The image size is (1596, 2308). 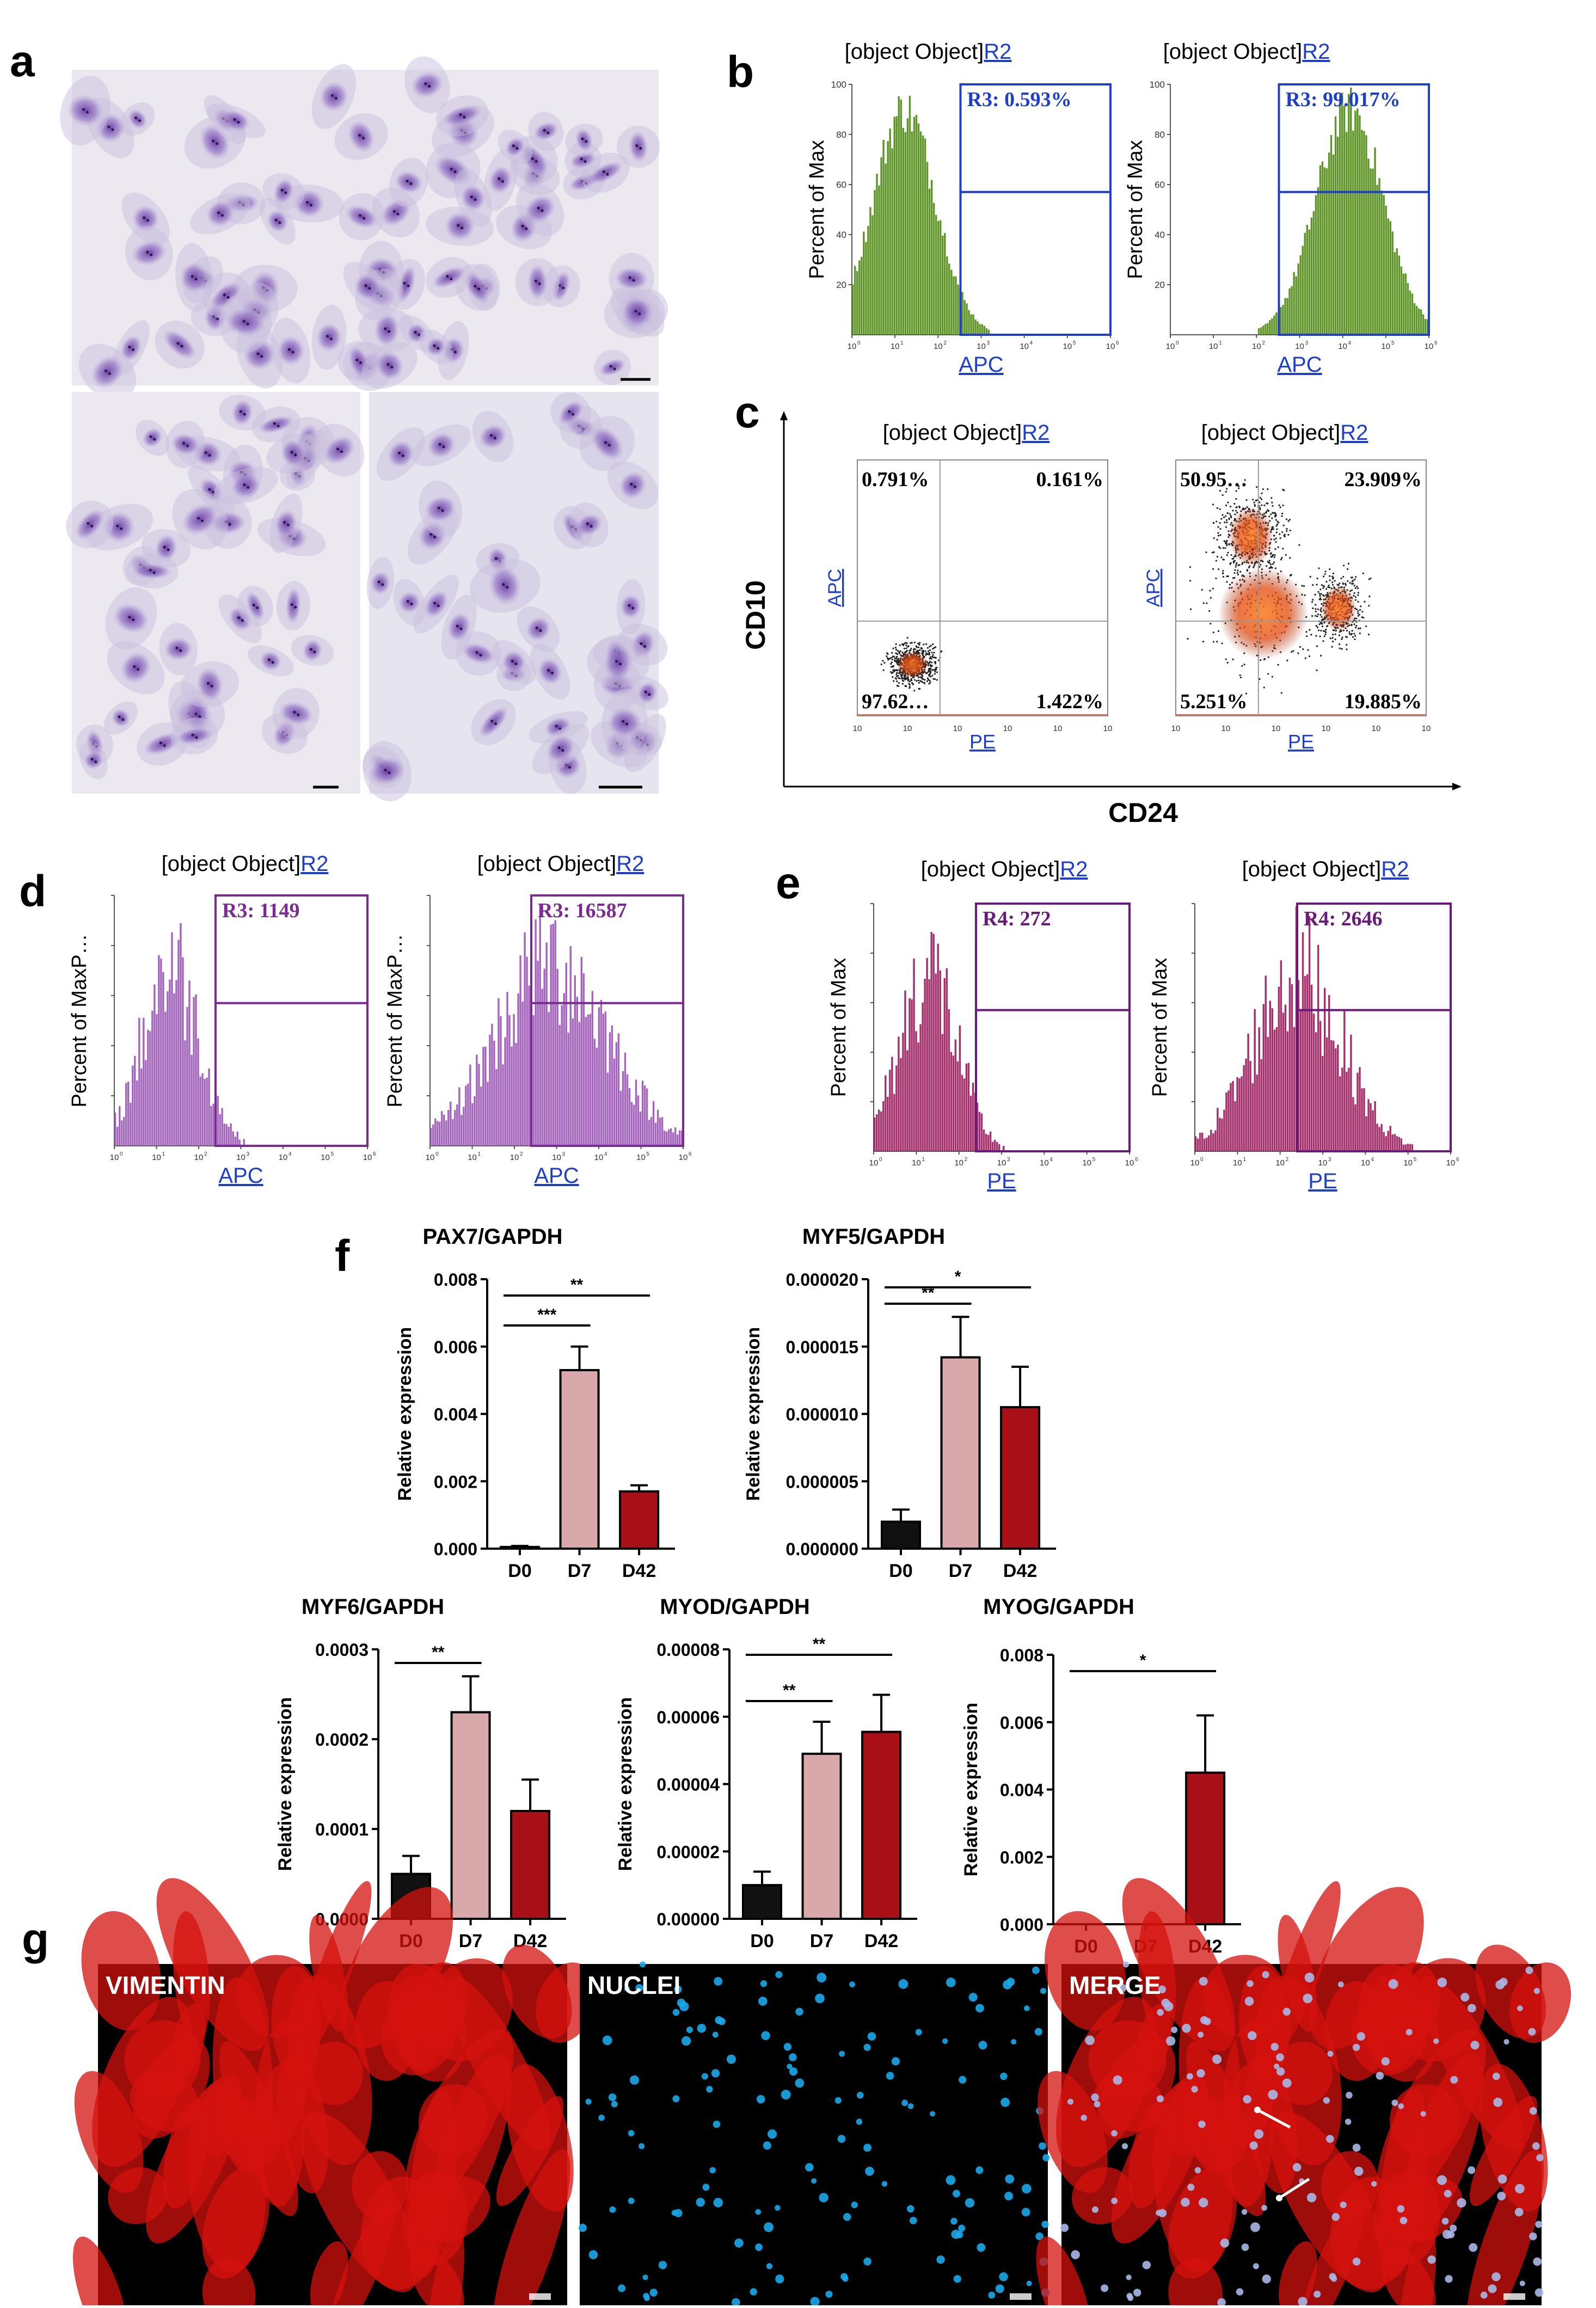 I want to click on c-plot-2-gate-link: R2, so click(x=1354, y=433).